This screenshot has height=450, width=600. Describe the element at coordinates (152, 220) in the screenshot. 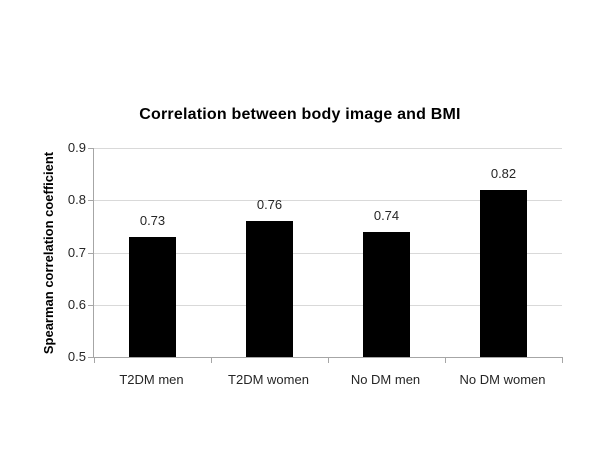

I see `bar-value-label: 0.73` at that location.